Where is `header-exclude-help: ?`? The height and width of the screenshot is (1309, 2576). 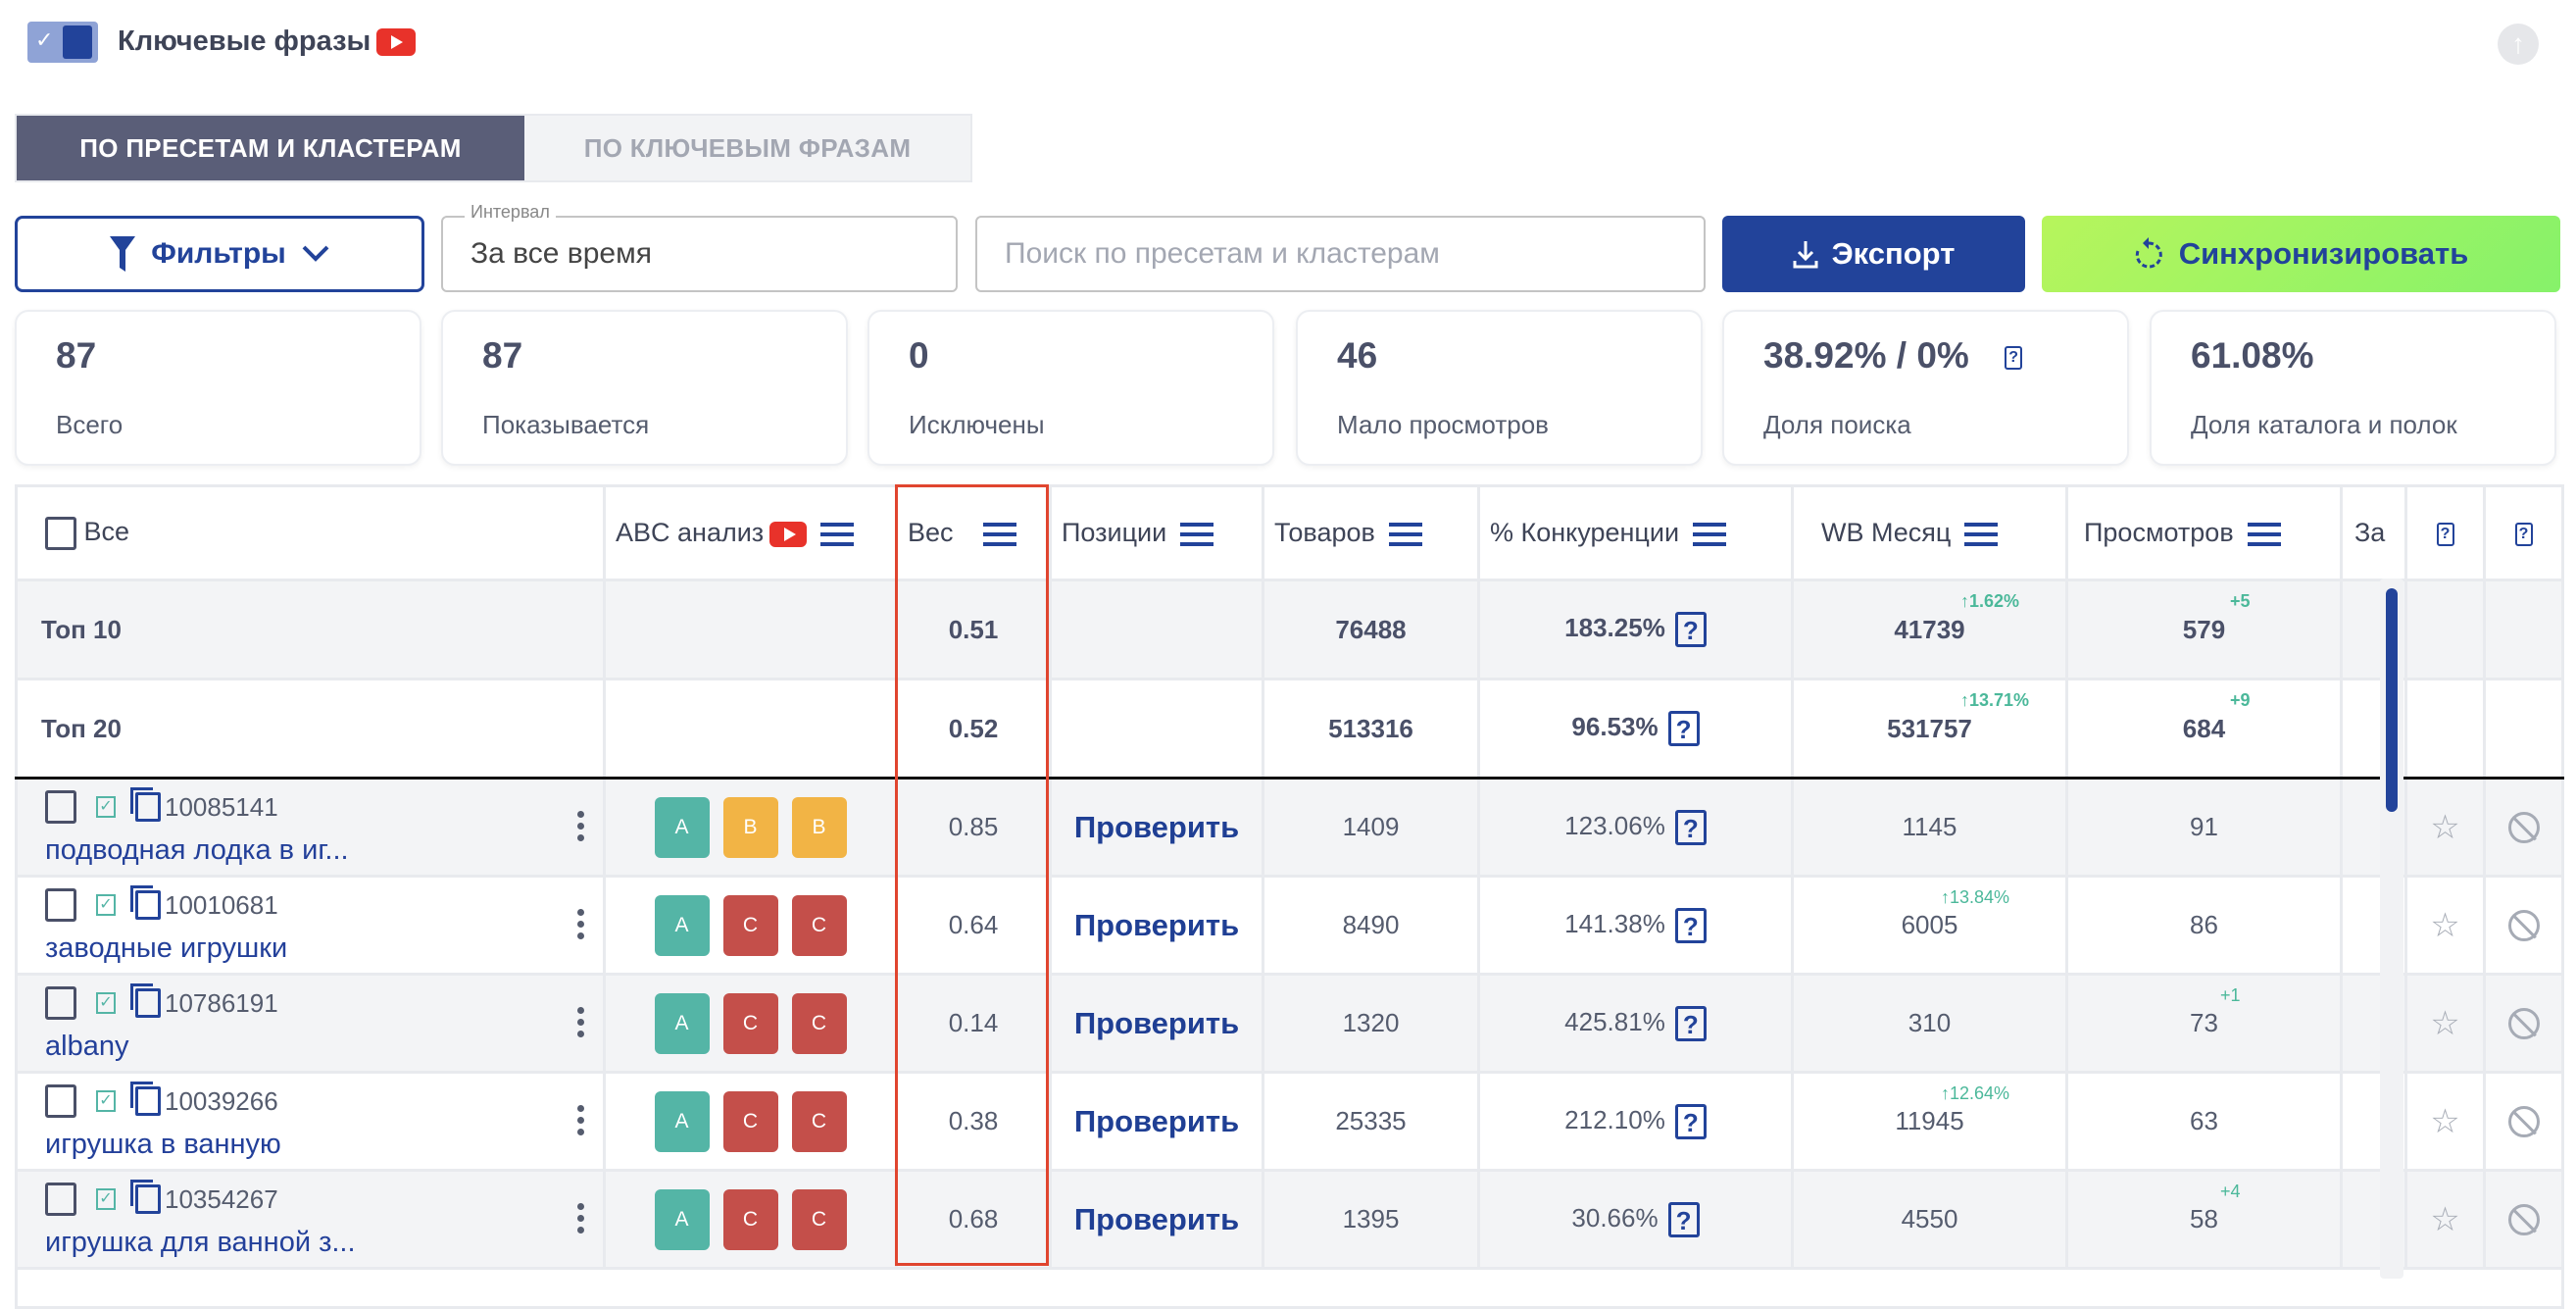
header-exclude-help: ? is located at coordinates (2523, 532).